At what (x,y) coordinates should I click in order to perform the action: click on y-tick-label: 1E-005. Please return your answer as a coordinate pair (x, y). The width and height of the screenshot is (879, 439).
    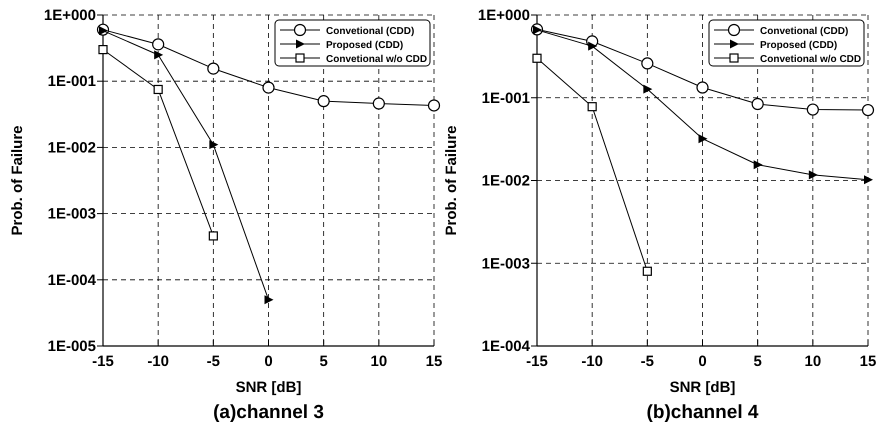
    Looking at the image, I should click on (72, 346).